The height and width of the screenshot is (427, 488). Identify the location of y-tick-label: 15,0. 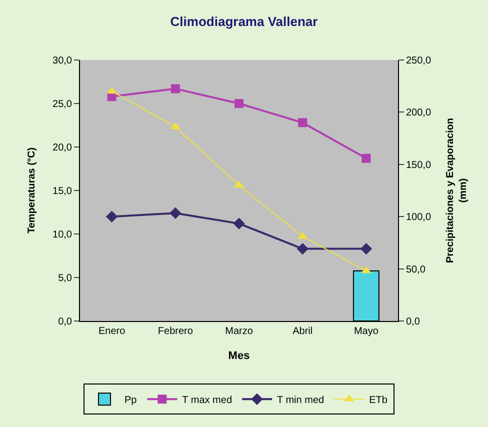
(62, 191).